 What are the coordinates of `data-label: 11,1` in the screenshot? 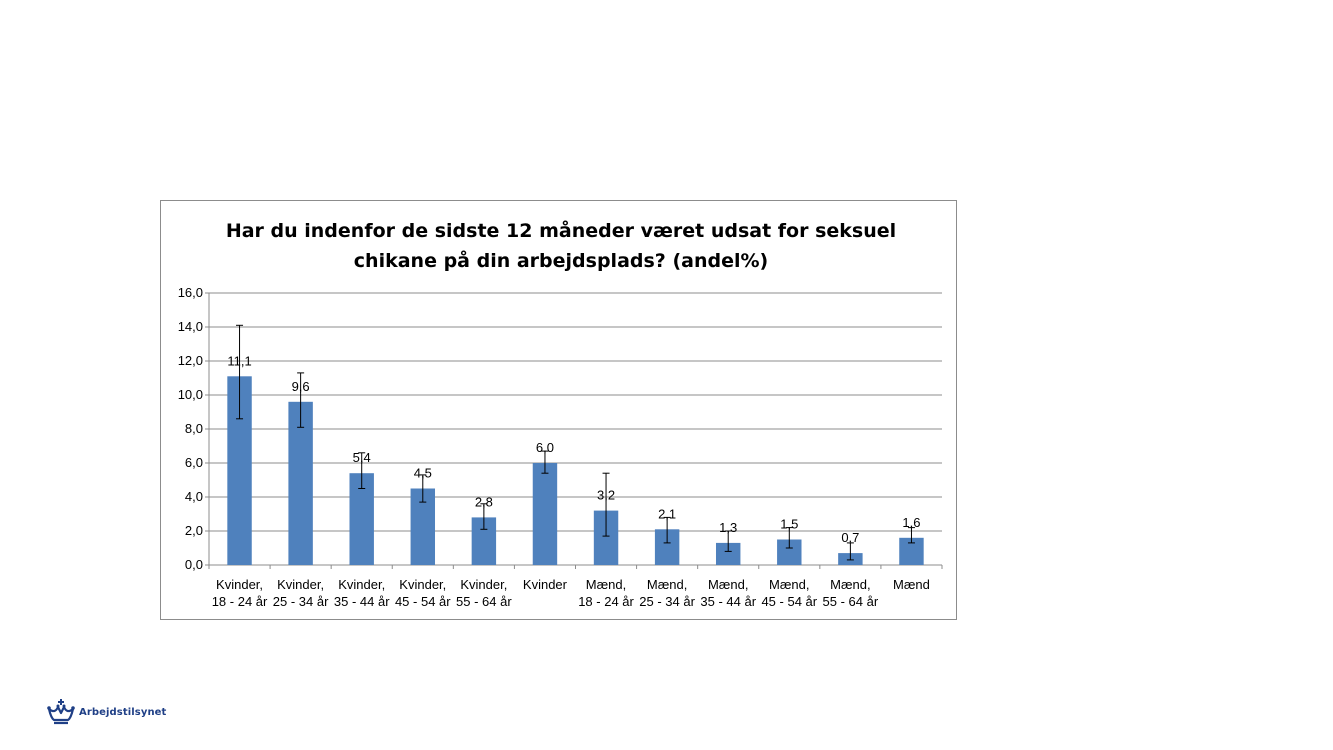 It's located at (239, 360).